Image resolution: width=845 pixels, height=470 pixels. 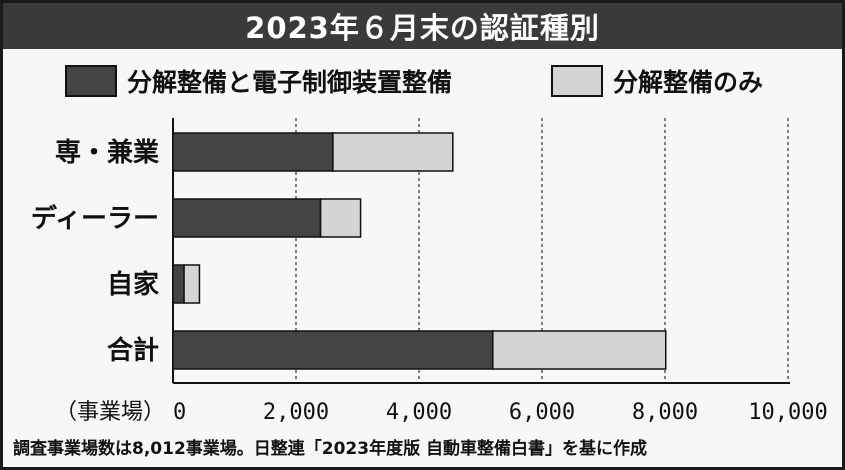 I want to click on legend-label-series-1: 分解整備と電子制御装置整備, so click(x=290, y=82).